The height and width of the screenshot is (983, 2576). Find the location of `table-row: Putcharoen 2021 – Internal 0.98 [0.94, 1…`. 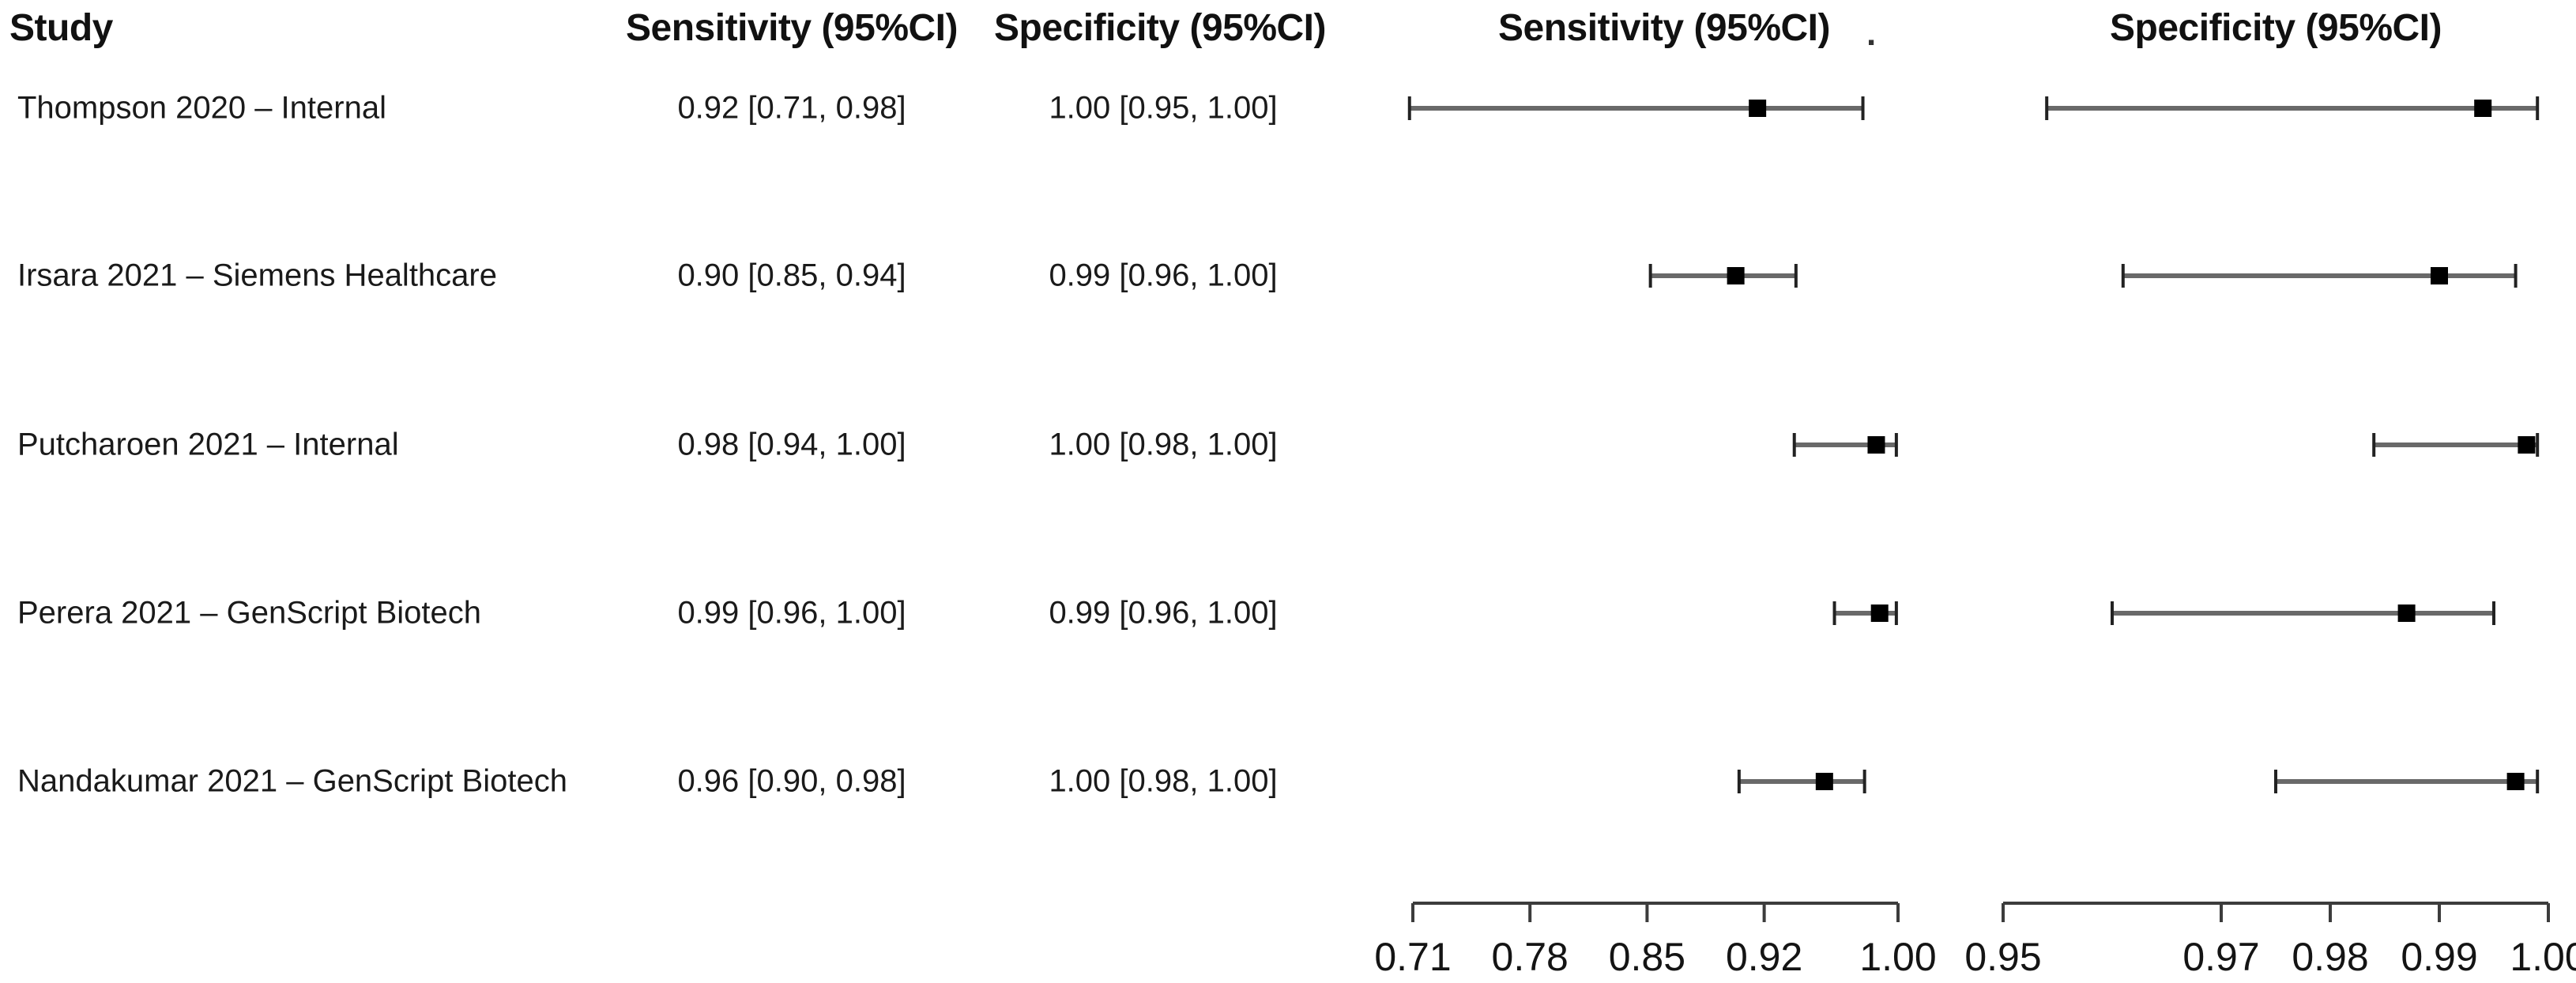

table-row: Putcharoen 2021 – Internal 0.98 [0.94, 1… is located at coordinates (1288, 445).